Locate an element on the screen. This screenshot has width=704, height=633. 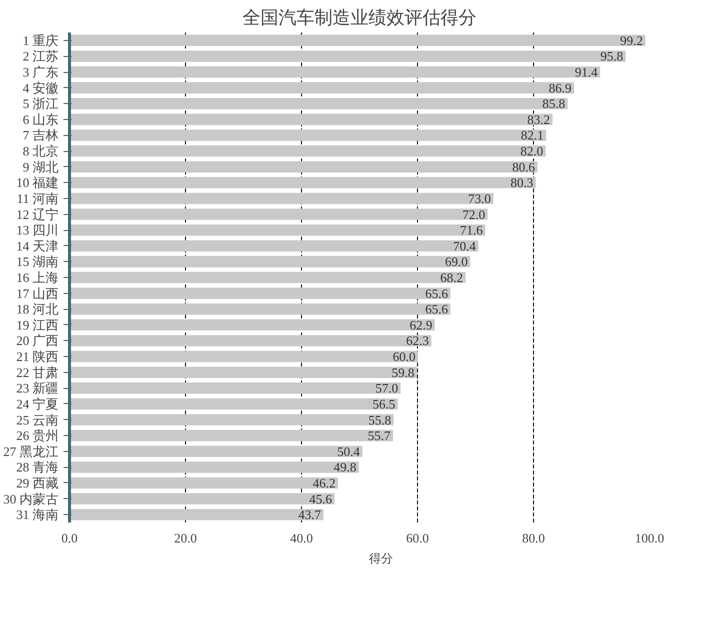
text: 99.2 is located at coordinates (631, 40).